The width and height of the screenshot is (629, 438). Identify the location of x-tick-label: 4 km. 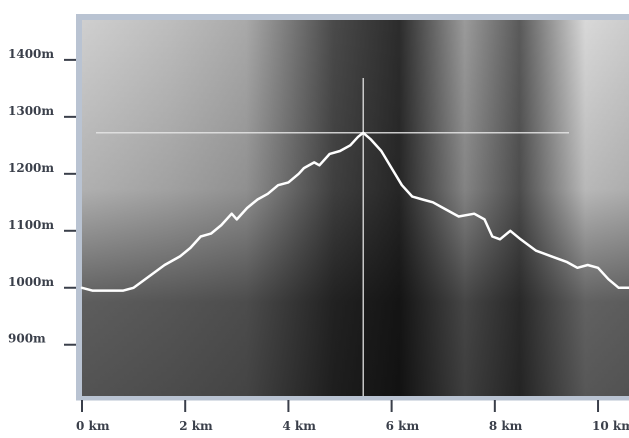
(299, 426).